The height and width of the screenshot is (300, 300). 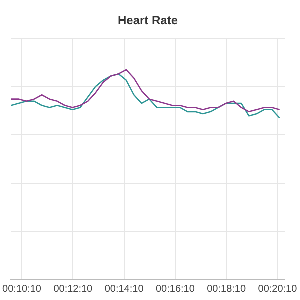 I want to click on x-tick-label: 00:18:10, so click(x=226, y=289).